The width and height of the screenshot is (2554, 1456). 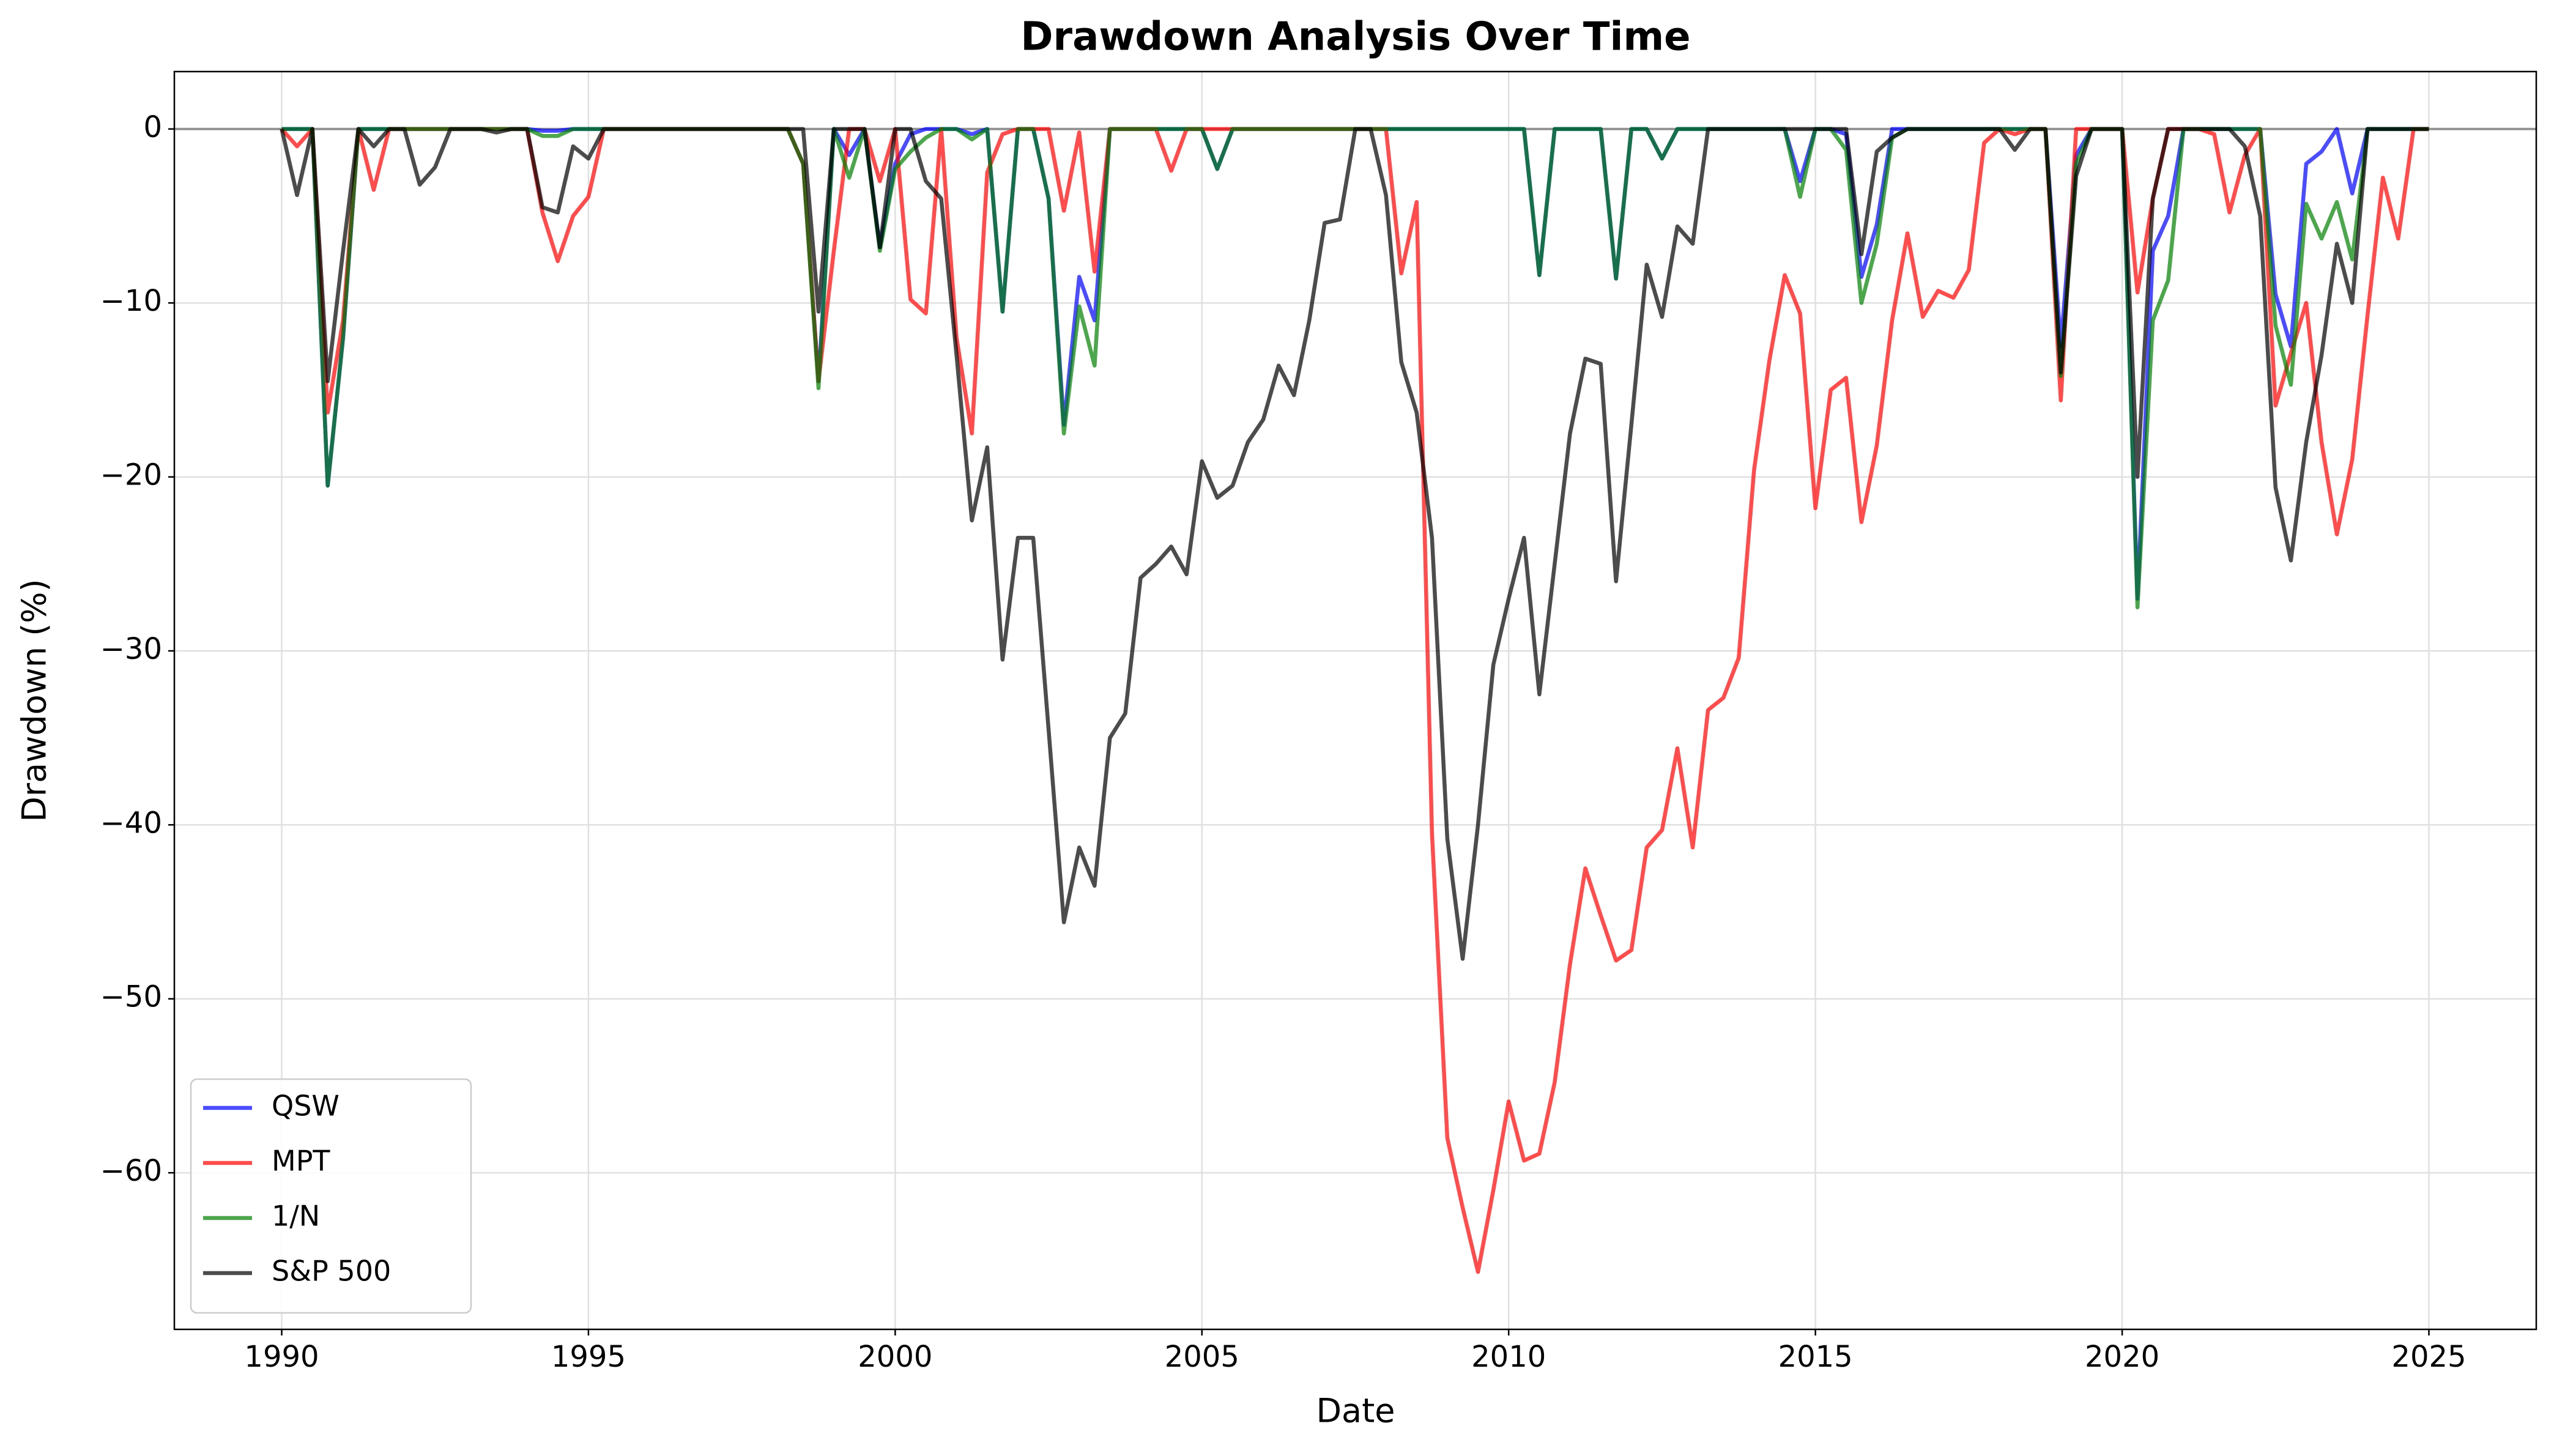 What do you see at coordinates (131, 475) in the screenshot?
I see `y-tick-label: −20` at bounding box center [131, 475].